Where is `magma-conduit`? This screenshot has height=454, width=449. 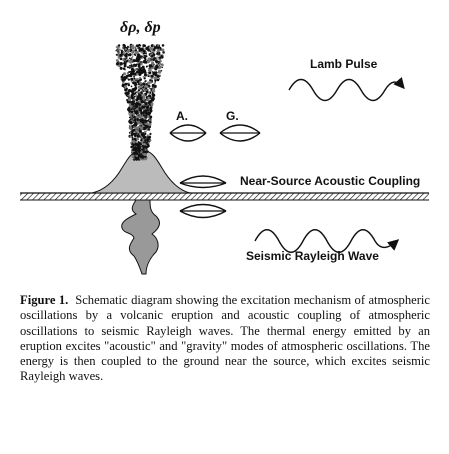
magma-conduit is located at coordinates (140, 237).